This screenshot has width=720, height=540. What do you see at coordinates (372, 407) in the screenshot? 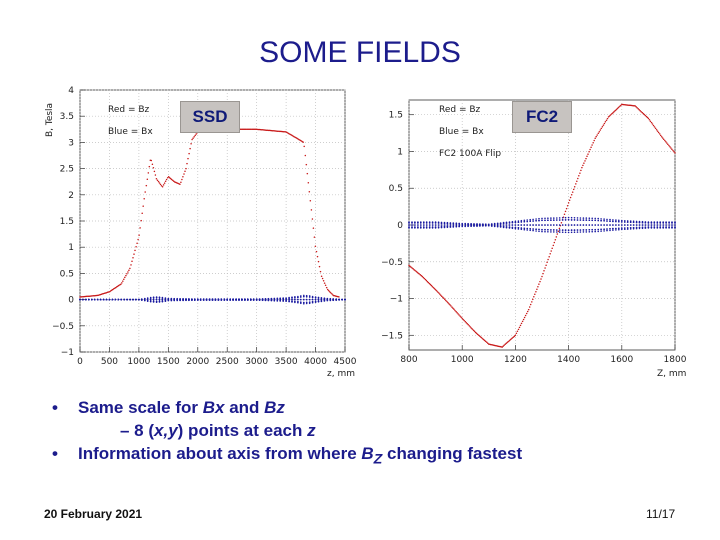
I see `bullet-1: • Same scale for Bx and Bz` at bounding box center [372, 407].